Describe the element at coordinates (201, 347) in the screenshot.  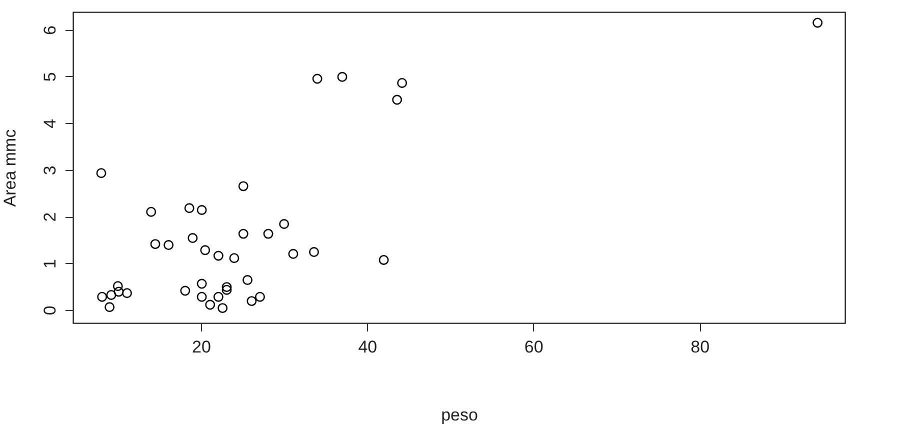
I see `x-tick-label: 20` at that location.